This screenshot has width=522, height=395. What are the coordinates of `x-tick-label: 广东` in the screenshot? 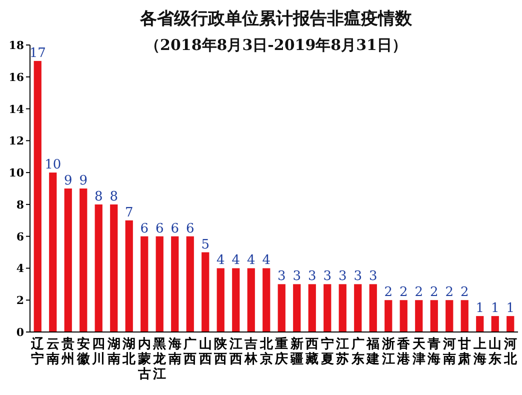 It's located at (357, 351).